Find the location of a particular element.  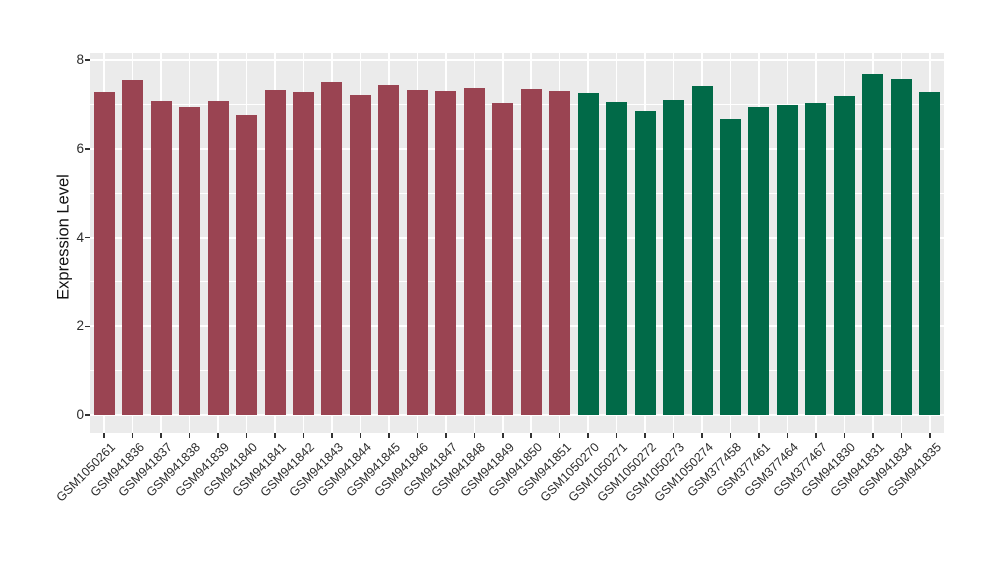

y-tick-label: 4 is located at coordinates (80, 237).